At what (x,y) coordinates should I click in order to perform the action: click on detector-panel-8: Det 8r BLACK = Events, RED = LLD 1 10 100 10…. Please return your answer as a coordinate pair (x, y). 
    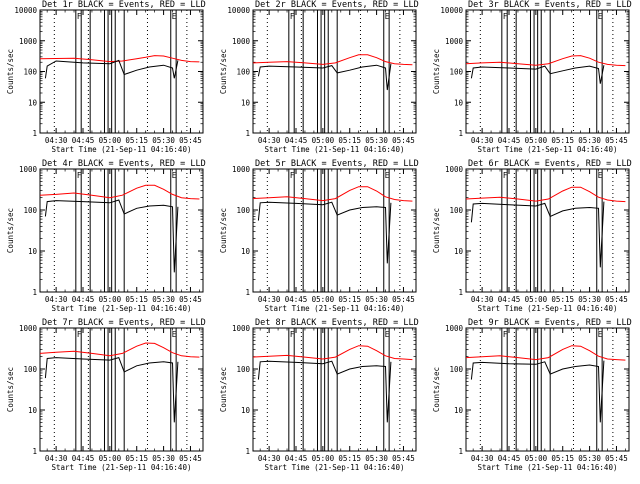
    Looking at the image, I should click on (319, 395).